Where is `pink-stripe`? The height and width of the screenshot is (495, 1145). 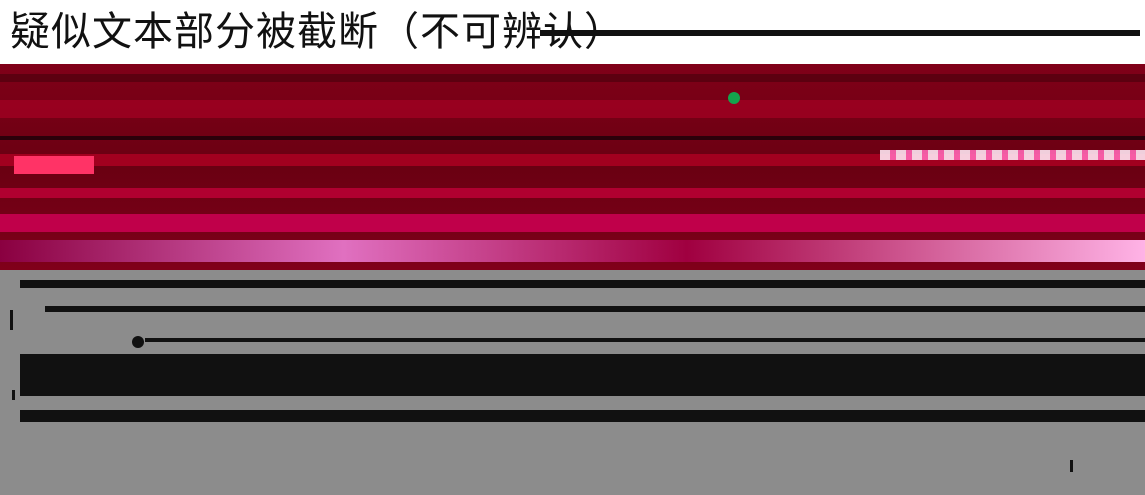 pink-stripe is located at coordinates (572, 251).